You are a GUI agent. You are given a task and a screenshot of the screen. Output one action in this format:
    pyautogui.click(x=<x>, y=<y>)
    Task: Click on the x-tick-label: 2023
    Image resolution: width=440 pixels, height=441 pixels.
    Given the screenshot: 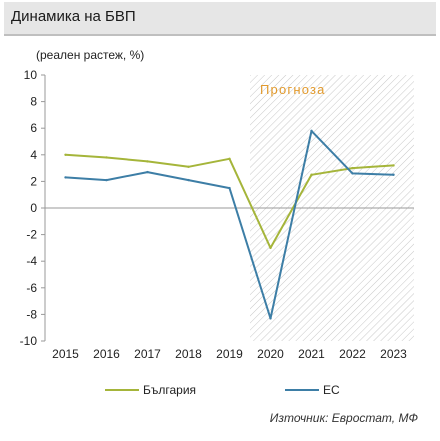 What is the action you would take?
    pyautogui.click(x=393, y=354)
    